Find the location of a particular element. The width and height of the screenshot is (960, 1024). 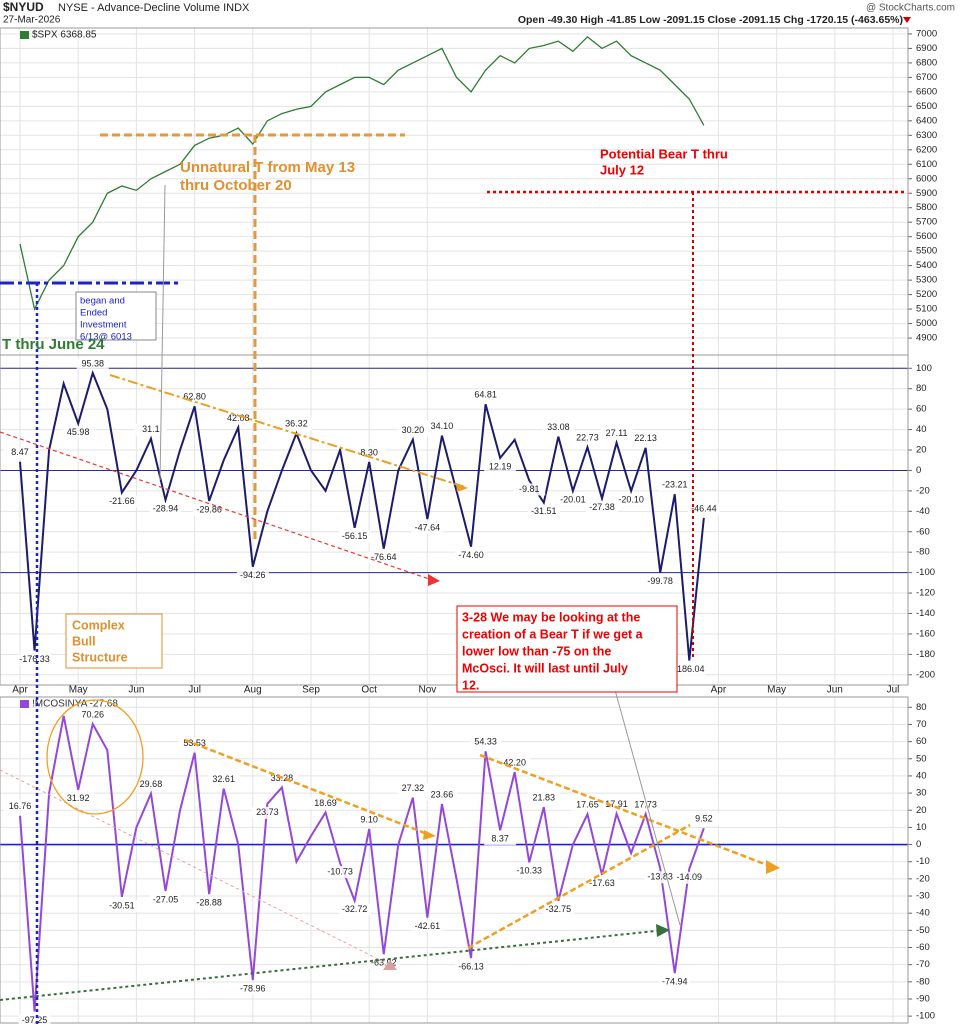

data-label: -47.64 is located at coordinates (428, 527).